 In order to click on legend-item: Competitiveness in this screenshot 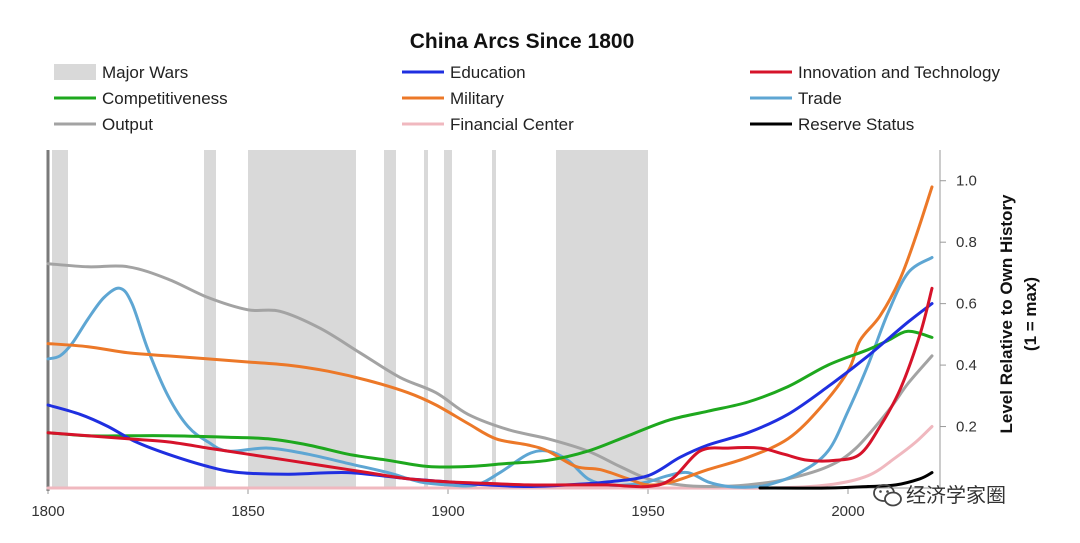, I will do `click(141, 98)`.